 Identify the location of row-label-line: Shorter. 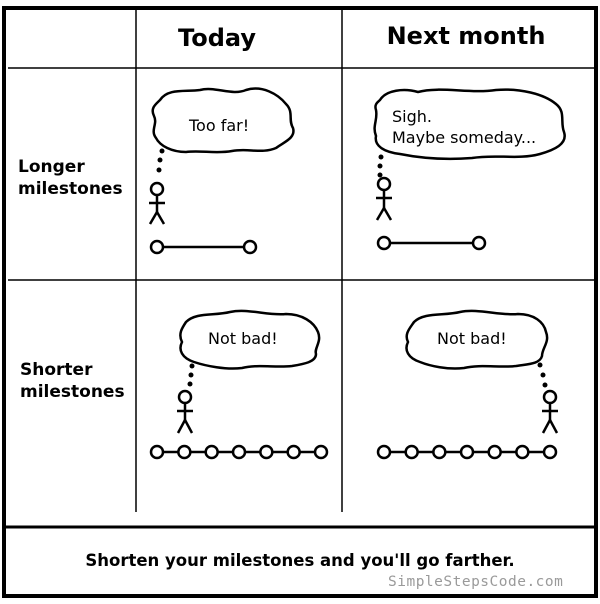
(56, 370).